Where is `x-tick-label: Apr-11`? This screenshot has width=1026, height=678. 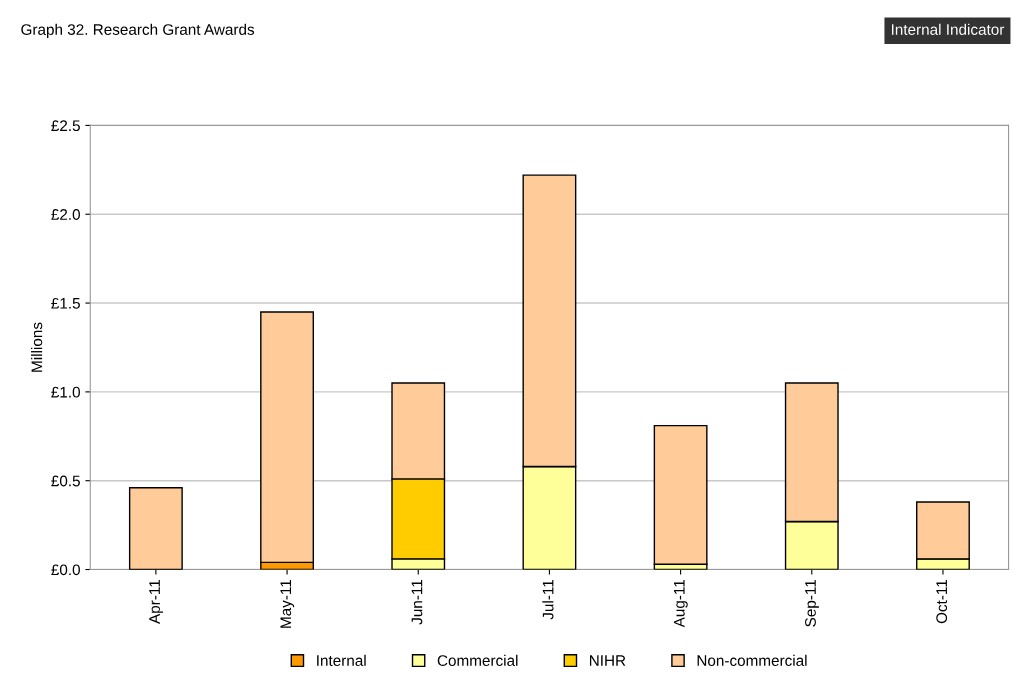 x-tick-label: Apr-11 is located at coordinates (156, 601).